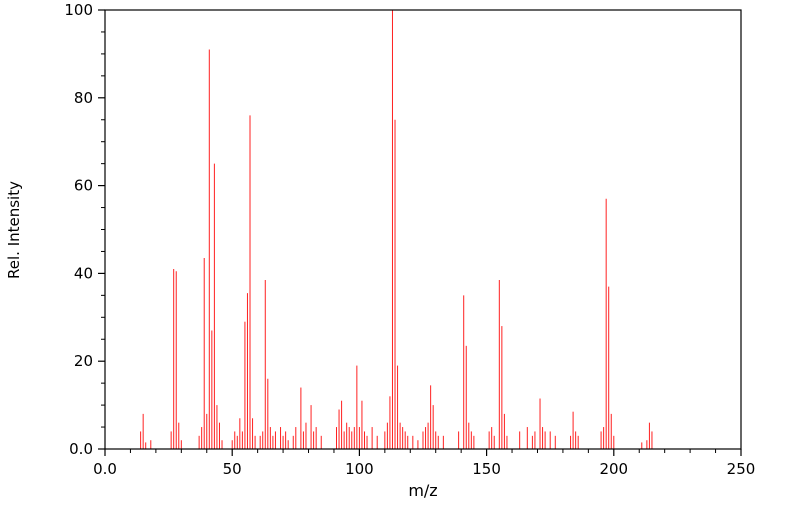 Image resolution: width=799 pixels, height=516 pixels. I want to click on y-tick-label: 20, so click(83, 361).